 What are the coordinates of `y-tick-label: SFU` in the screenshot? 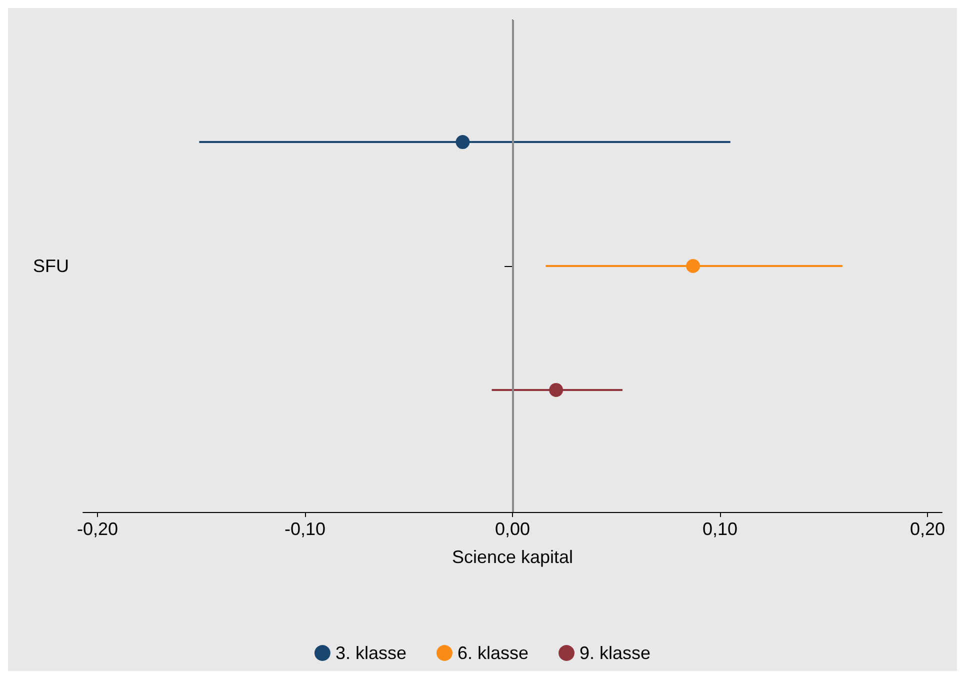 It's located at (51, 266).